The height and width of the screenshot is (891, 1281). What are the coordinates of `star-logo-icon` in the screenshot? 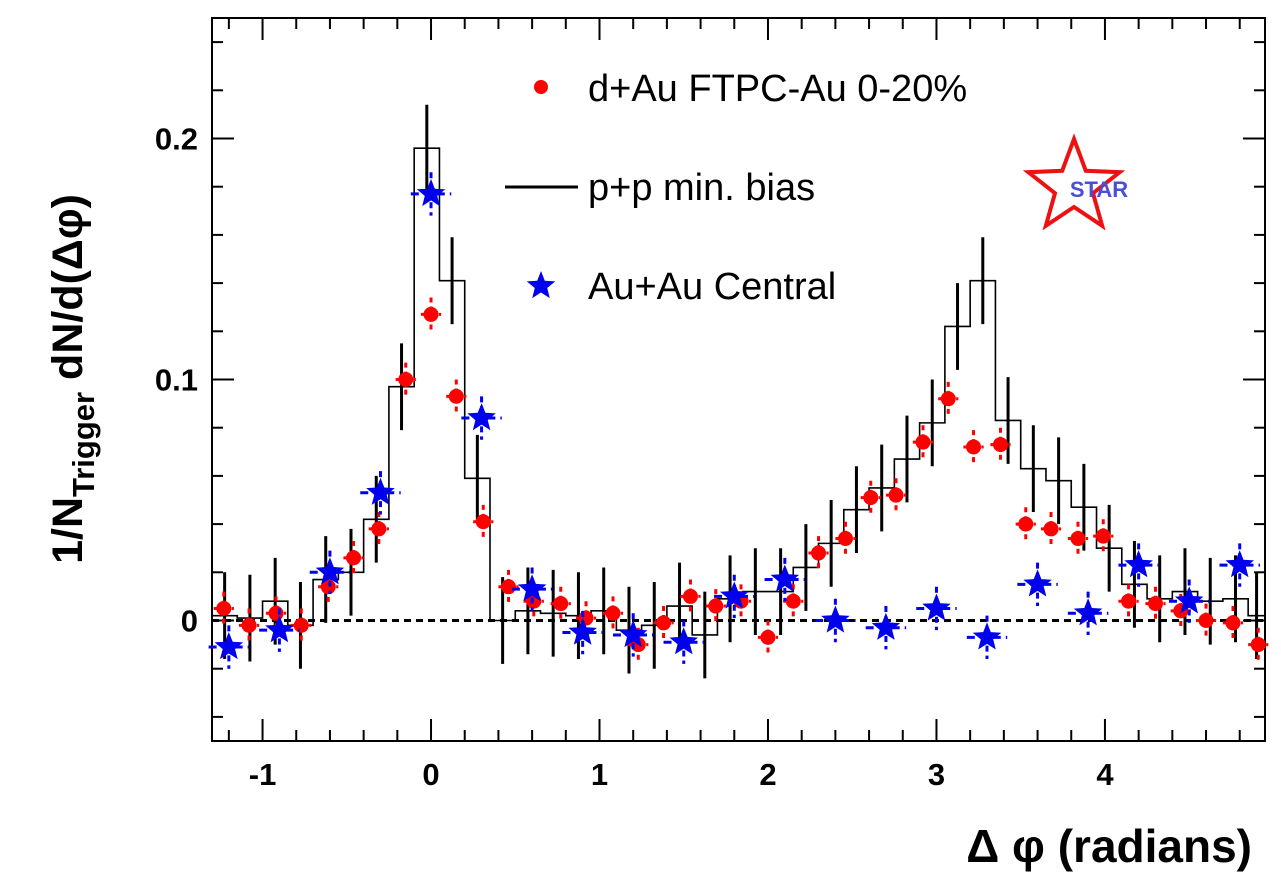 It's located at (1074, 182).